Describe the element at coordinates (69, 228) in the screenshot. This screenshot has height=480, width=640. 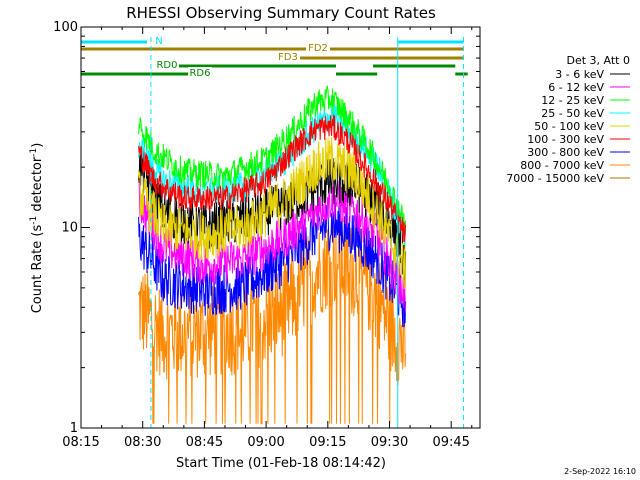
I see `y-tick-label-1: 10` at that location.